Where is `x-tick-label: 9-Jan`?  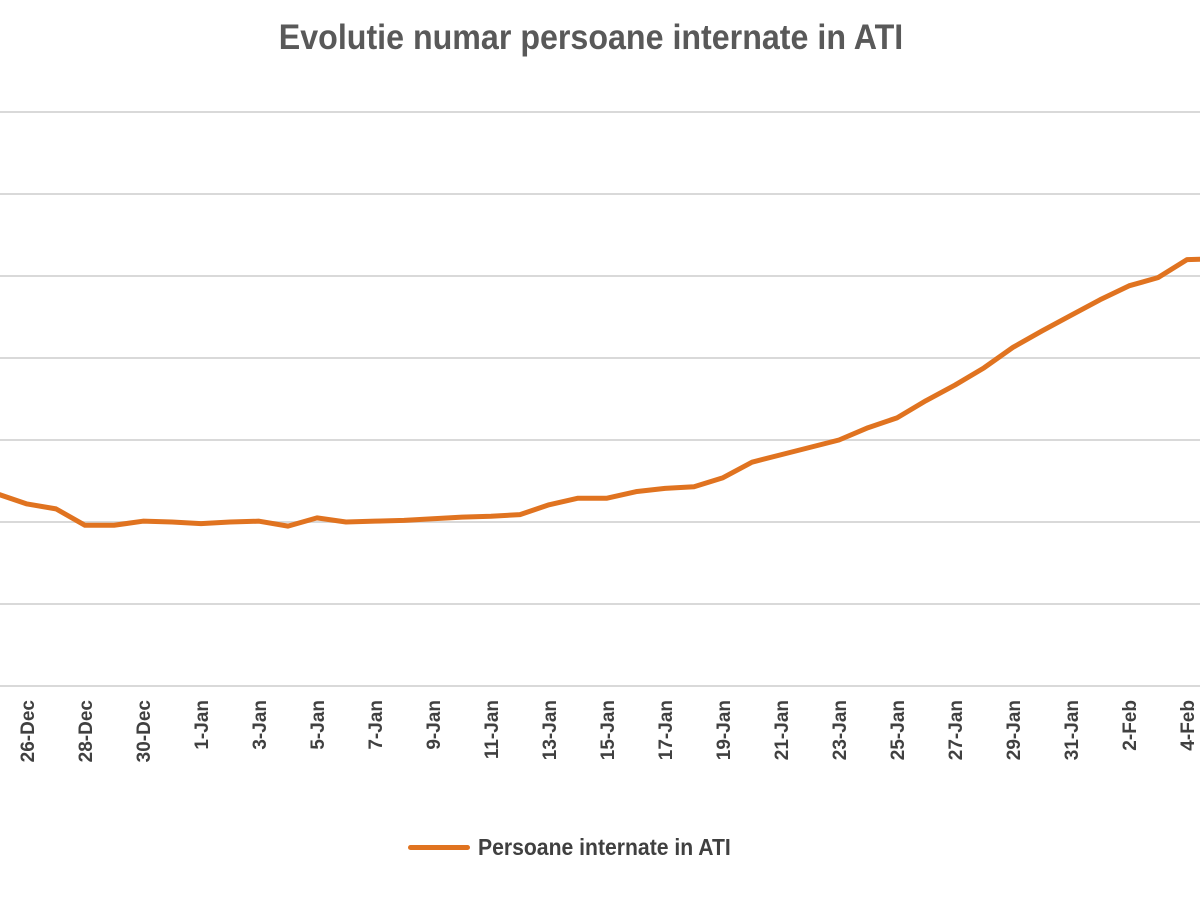
x-tick-label: 9-Jan is located at coordinates (434, 725).